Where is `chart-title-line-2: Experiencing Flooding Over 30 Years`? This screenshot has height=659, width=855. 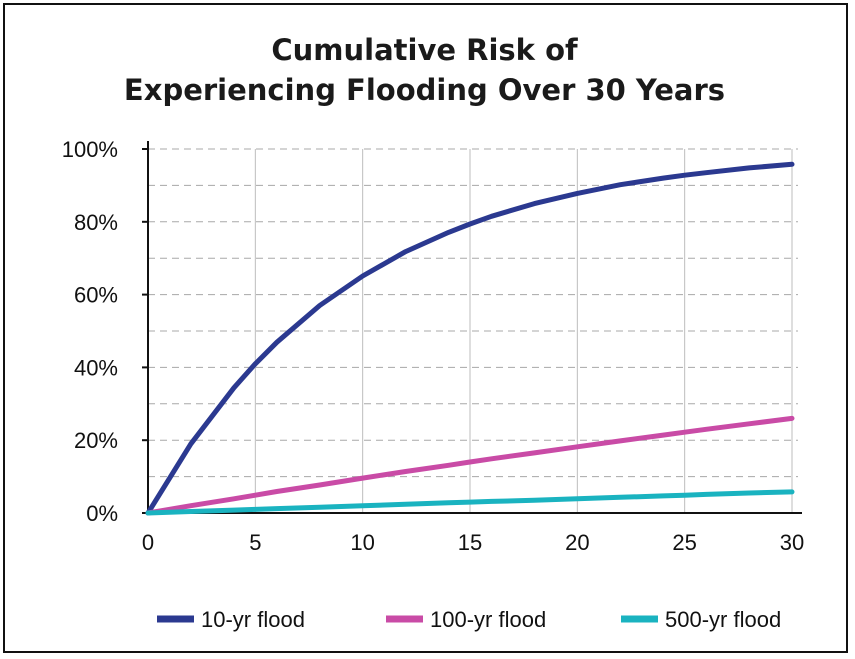 chart-title-line-2: Experiencing Flooding Over 30 Years is located at coordinates (424, 90).